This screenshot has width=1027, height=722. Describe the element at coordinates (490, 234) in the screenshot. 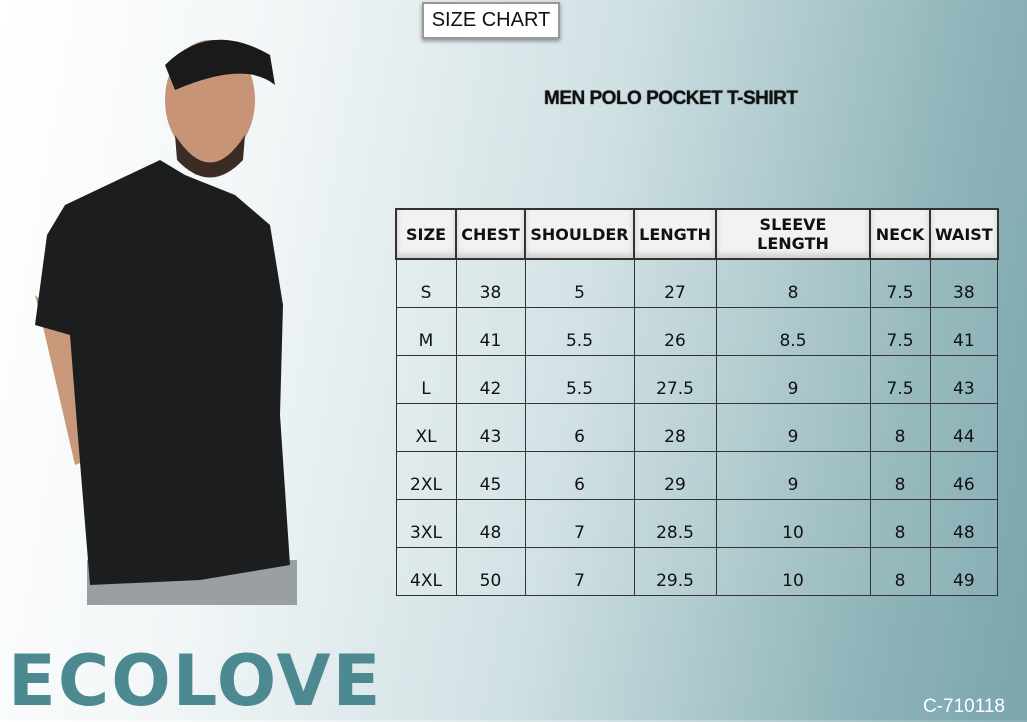

I see `column-header: CHEST` at that location.